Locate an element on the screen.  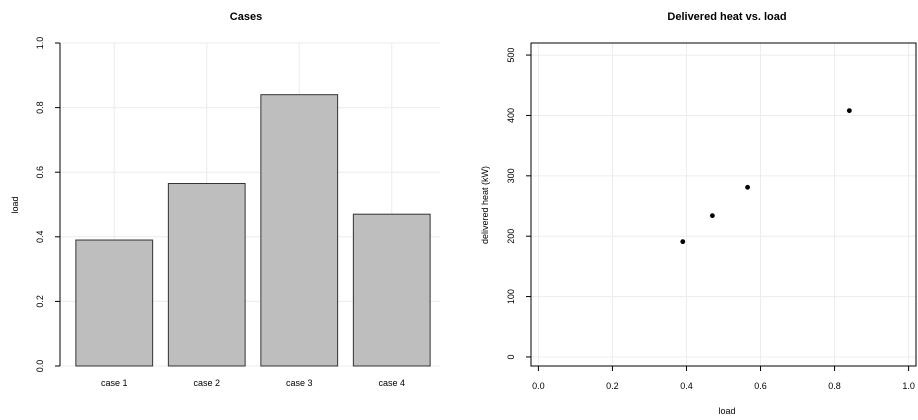
bar-y-tick-label: 0.8 is located at coordinates (40, 107).